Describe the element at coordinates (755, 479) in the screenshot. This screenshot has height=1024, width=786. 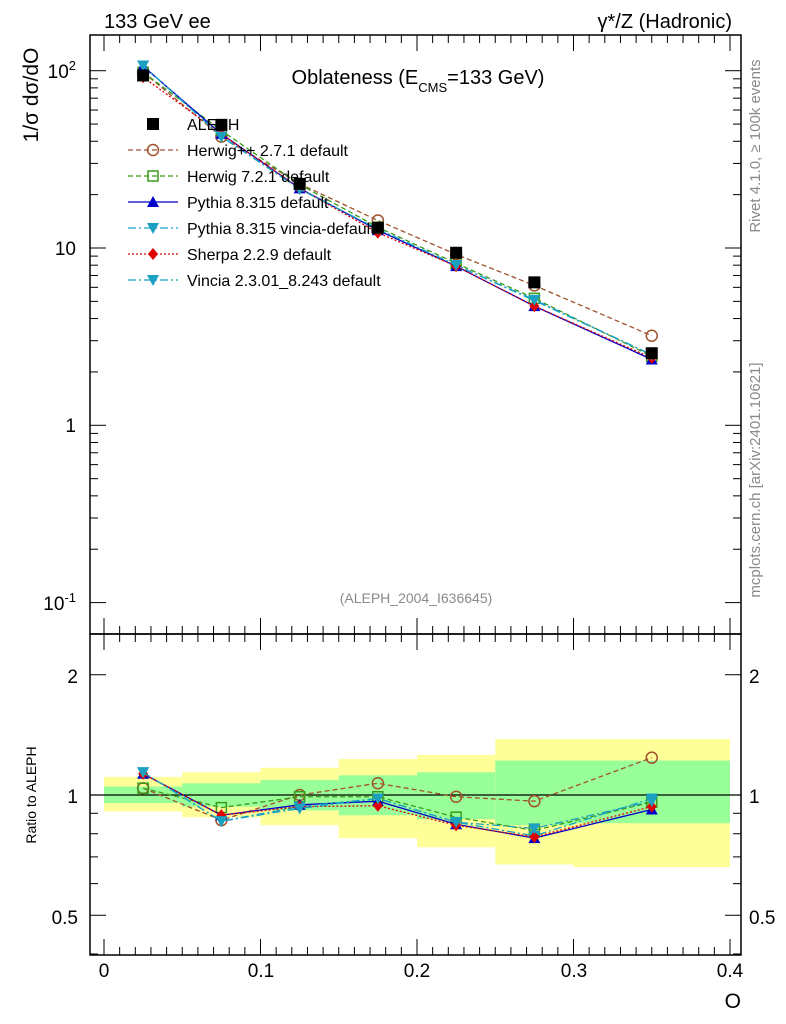
I see `mcplots-label: mcplots.cern.ch [arXiv:2401.10621]` at that location.